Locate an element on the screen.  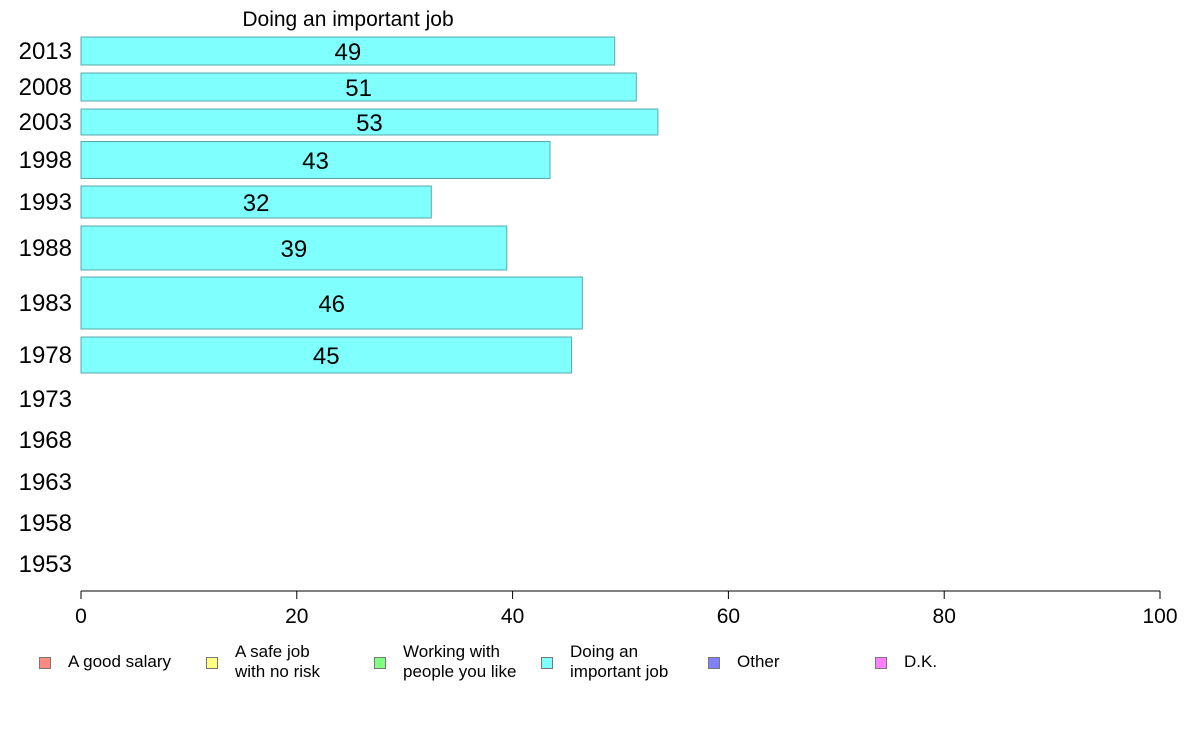
y-tick-label: 1978 is located at coordinates (45, 355).